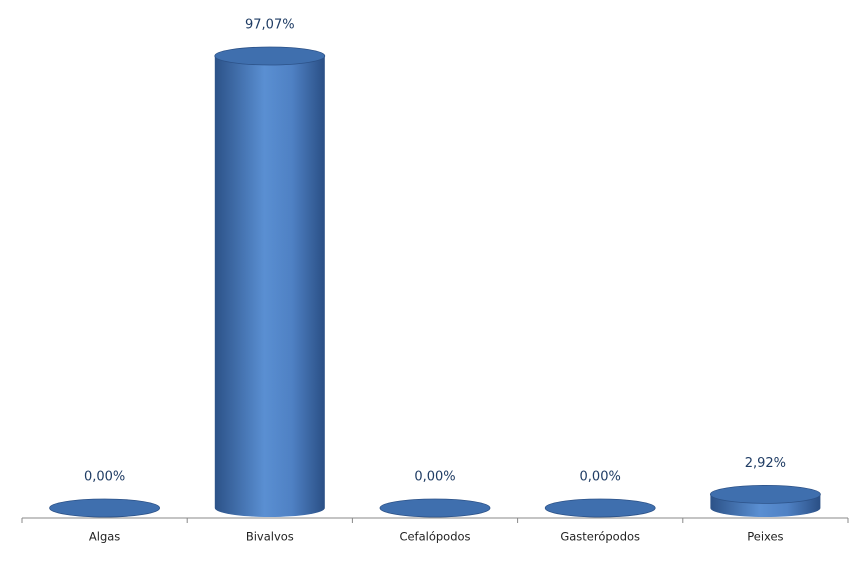 The image size is (860, 570). What do you see at coordinates (270, 25) in the screenshot?
I see `value-label: 97,07%` at bounding box center [270, 25].